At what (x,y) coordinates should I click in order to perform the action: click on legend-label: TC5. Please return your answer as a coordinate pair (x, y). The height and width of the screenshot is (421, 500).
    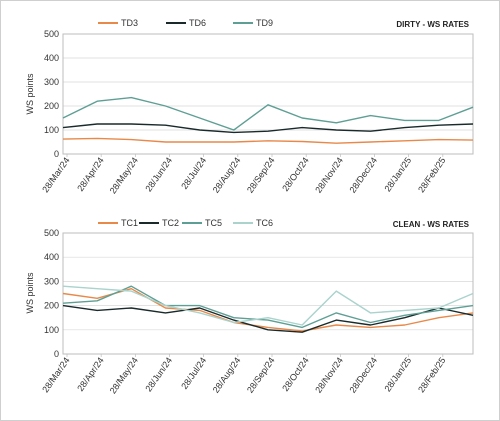
    Looking at the image, I should click on (213, 223).